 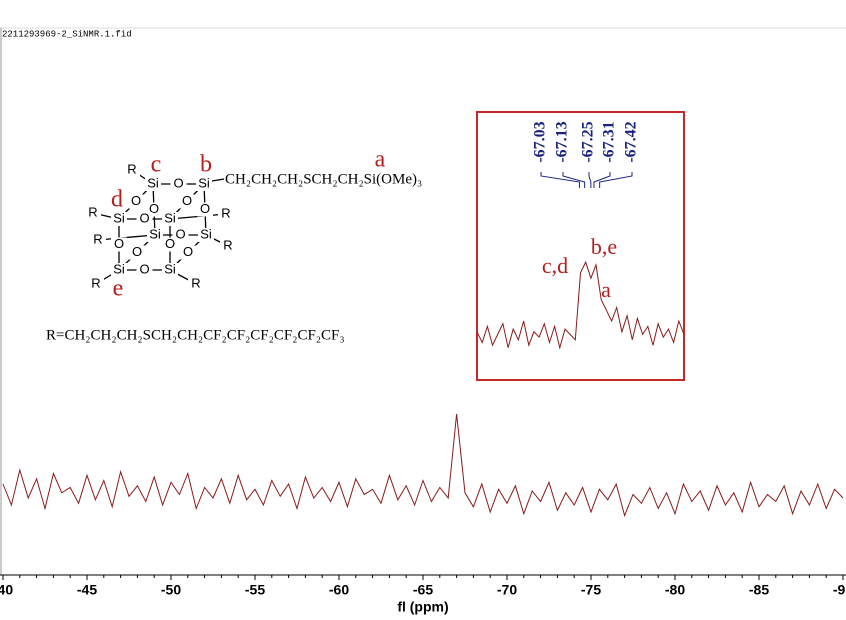 I want to click on x-tick-label: -65, so click(x=423, y=590).